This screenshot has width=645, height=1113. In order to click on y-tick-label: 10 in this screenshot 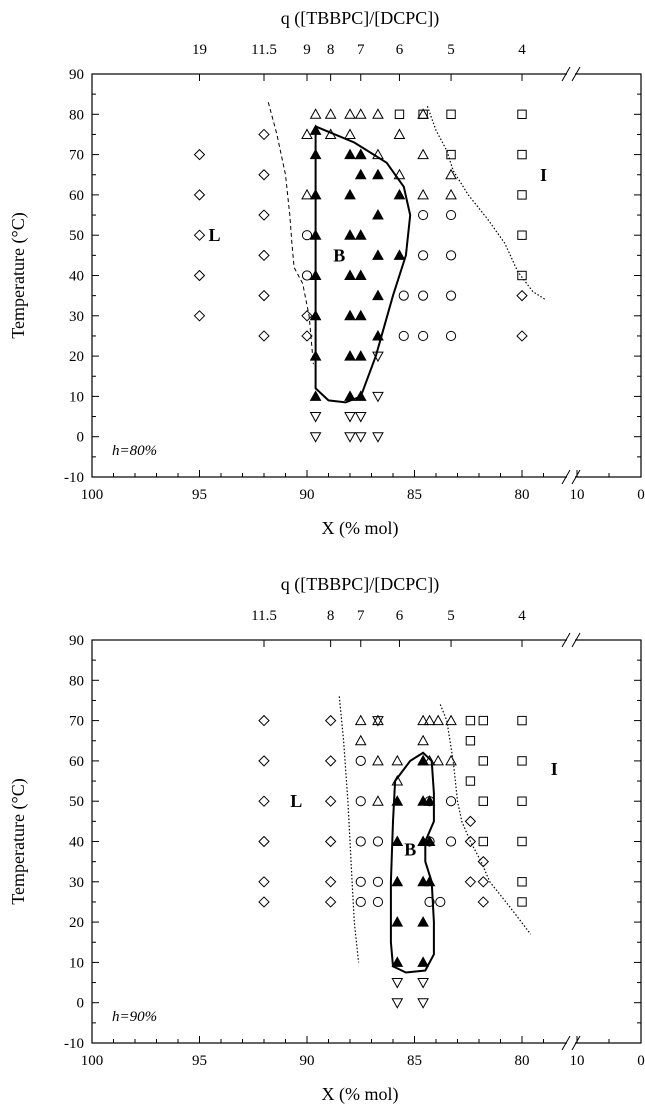, I will do `click(76, 397)`.